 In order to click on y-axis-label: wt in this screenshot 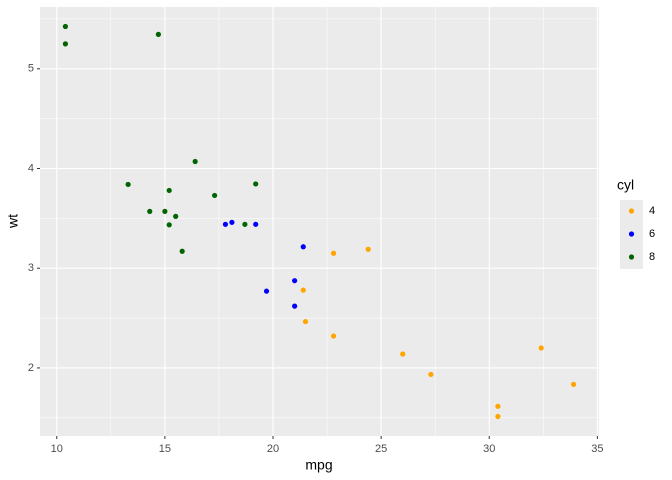, I will do `click(13, 221)`.